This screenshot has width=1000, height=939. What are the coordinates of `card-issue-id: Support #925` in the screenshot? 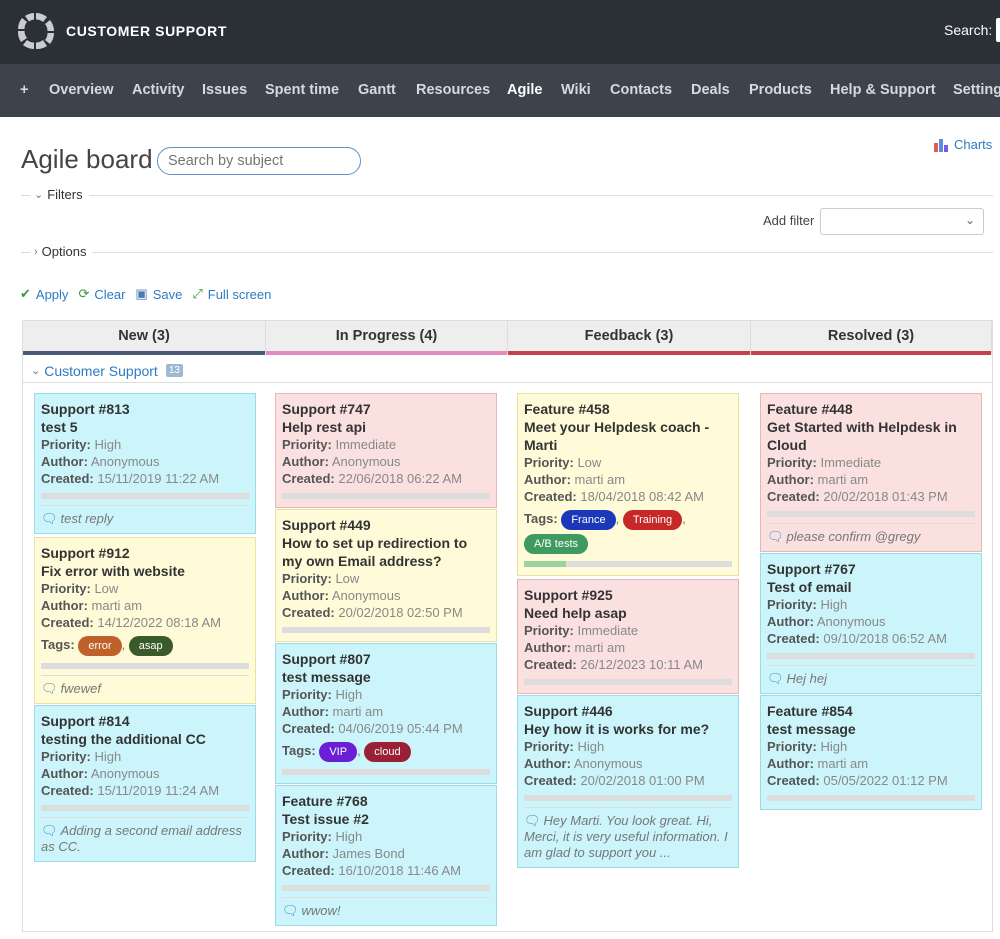 It's located at (568, 595).